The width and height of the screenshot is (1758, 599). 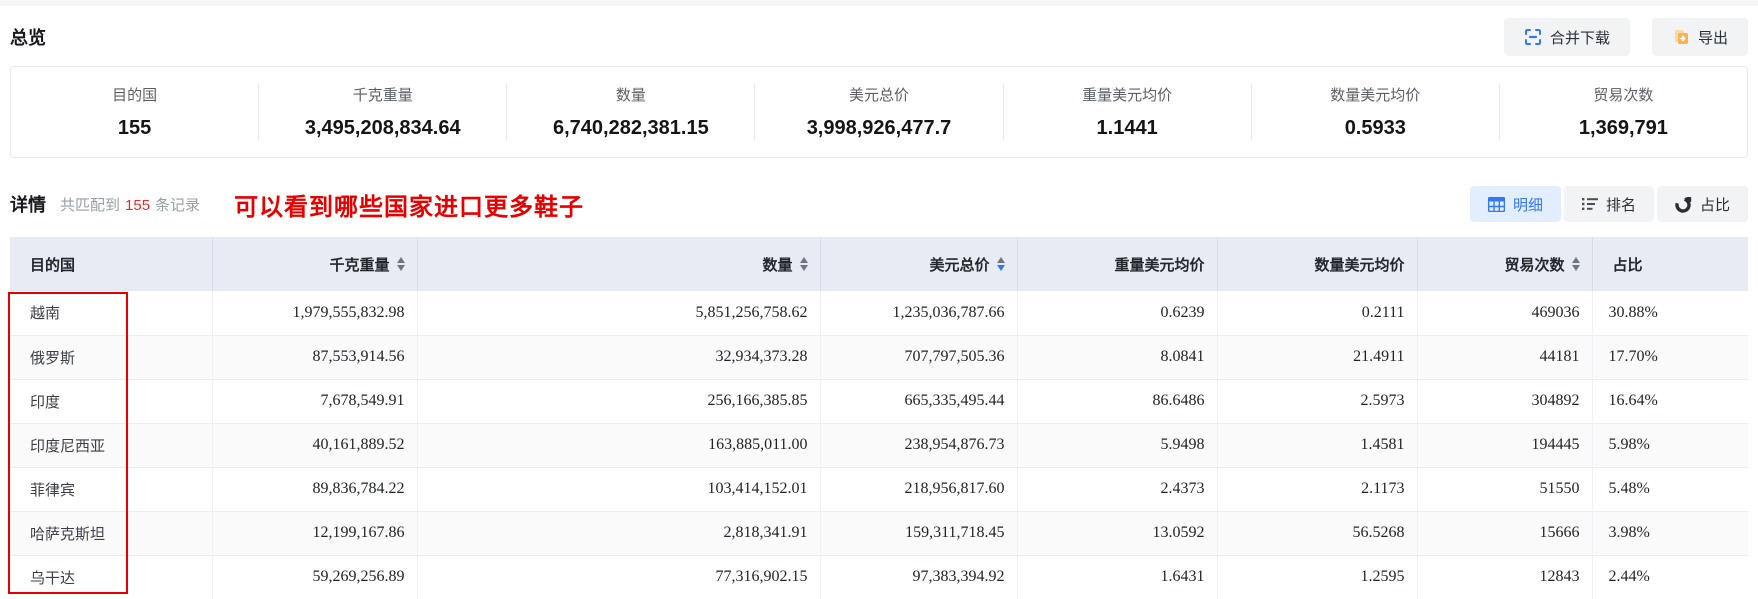 What do you see at coordinates (1117, 577) in the screenshot?
I see `cell-value: 1.6431` at bounding box center [1117, 577].